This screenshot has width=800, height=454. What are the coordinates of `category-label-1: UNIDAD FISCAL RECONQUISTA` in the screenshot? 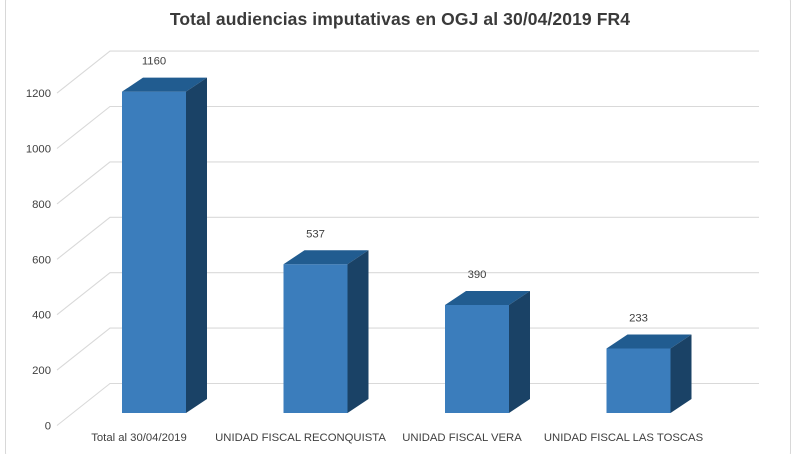 It's located at (300, 438).